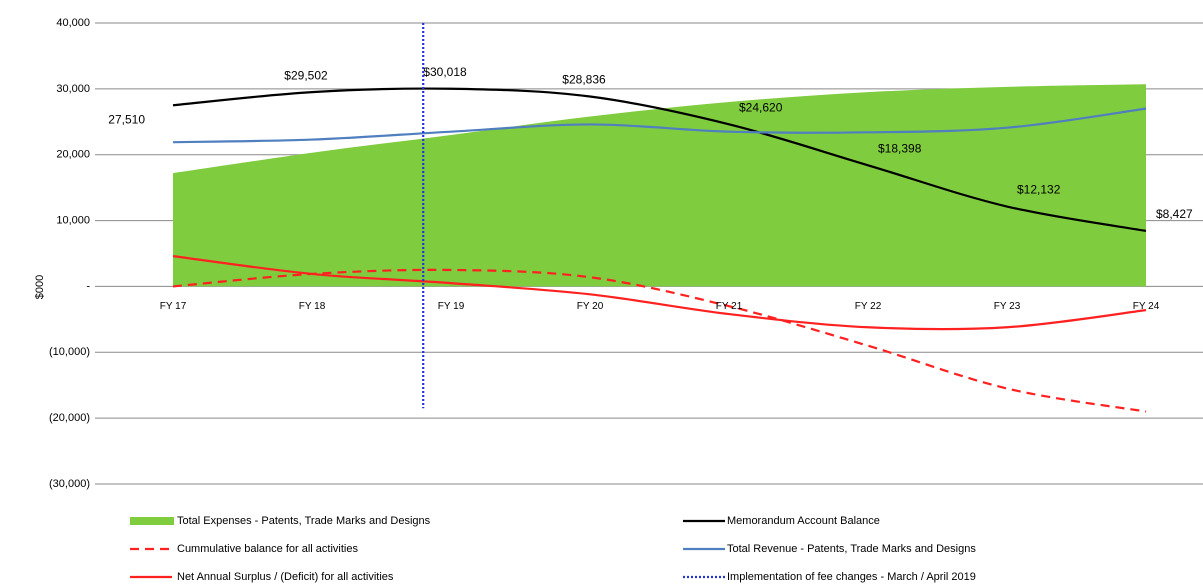  I want to click on x-tick-label: FY 20, so click(590, 306).